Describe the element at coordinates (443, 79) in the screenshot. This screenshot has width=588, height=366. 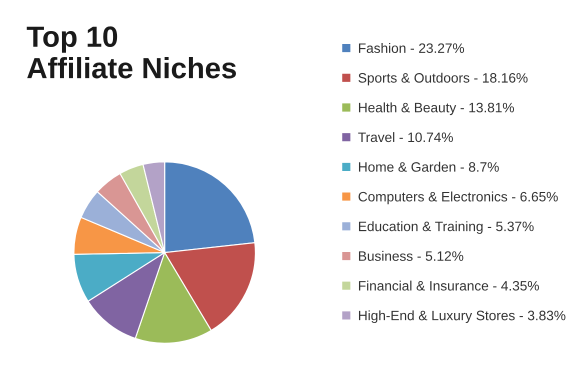
I see `legend-label: Sports & Outdoors - 18.16%` at that location.